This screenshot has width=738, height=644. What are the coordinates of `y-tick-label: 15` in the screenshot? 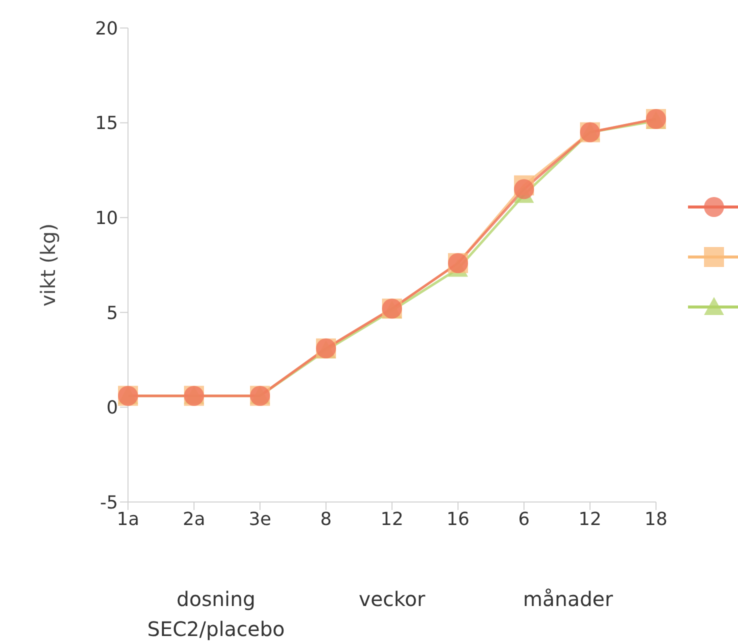 It's located at (106, 123).